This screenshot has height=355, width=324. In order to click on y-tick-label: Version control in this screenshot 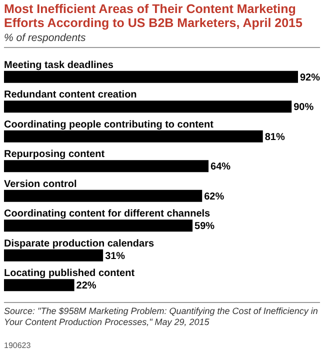, I will do `click(41, 184)`.